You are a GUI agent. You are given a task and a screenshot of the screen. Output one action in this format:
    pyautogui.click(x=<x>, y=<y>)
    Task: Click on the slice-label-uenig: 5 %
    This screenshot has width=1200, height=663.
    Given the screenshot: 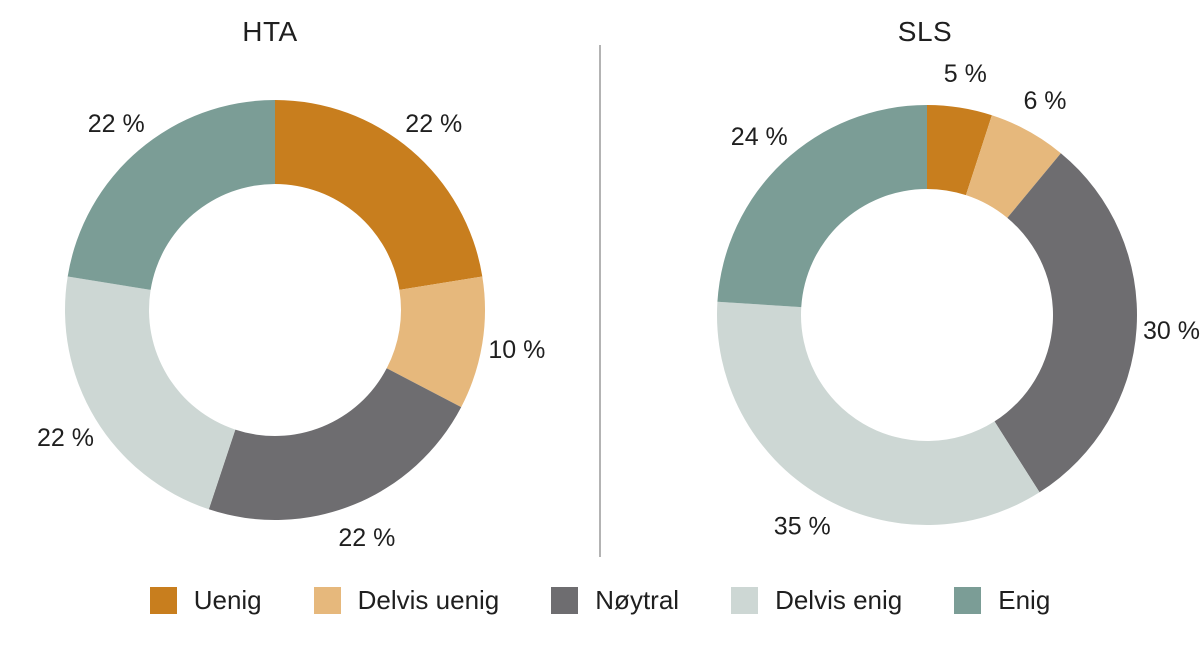 What is the action you would take?
    pyautogui.click(x=965, y=74)
    